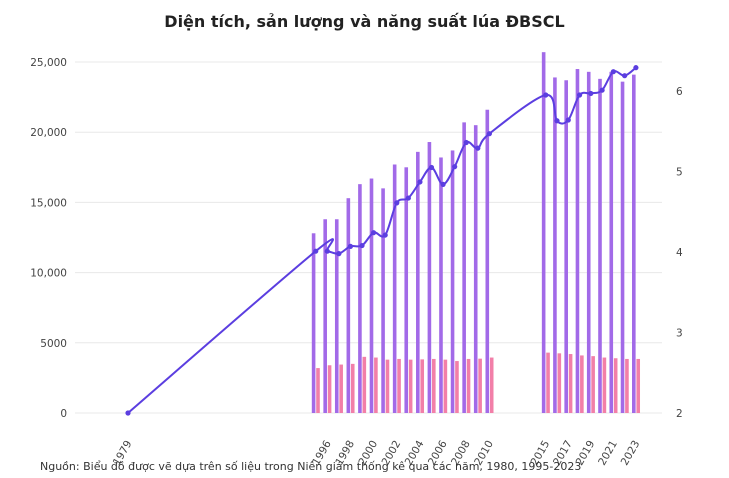 The height and width of the screenshot is (478, 729). Describe the element at coordinates (608, 453) in the screenshot. I see `x-tick-label: 2021` at that location.